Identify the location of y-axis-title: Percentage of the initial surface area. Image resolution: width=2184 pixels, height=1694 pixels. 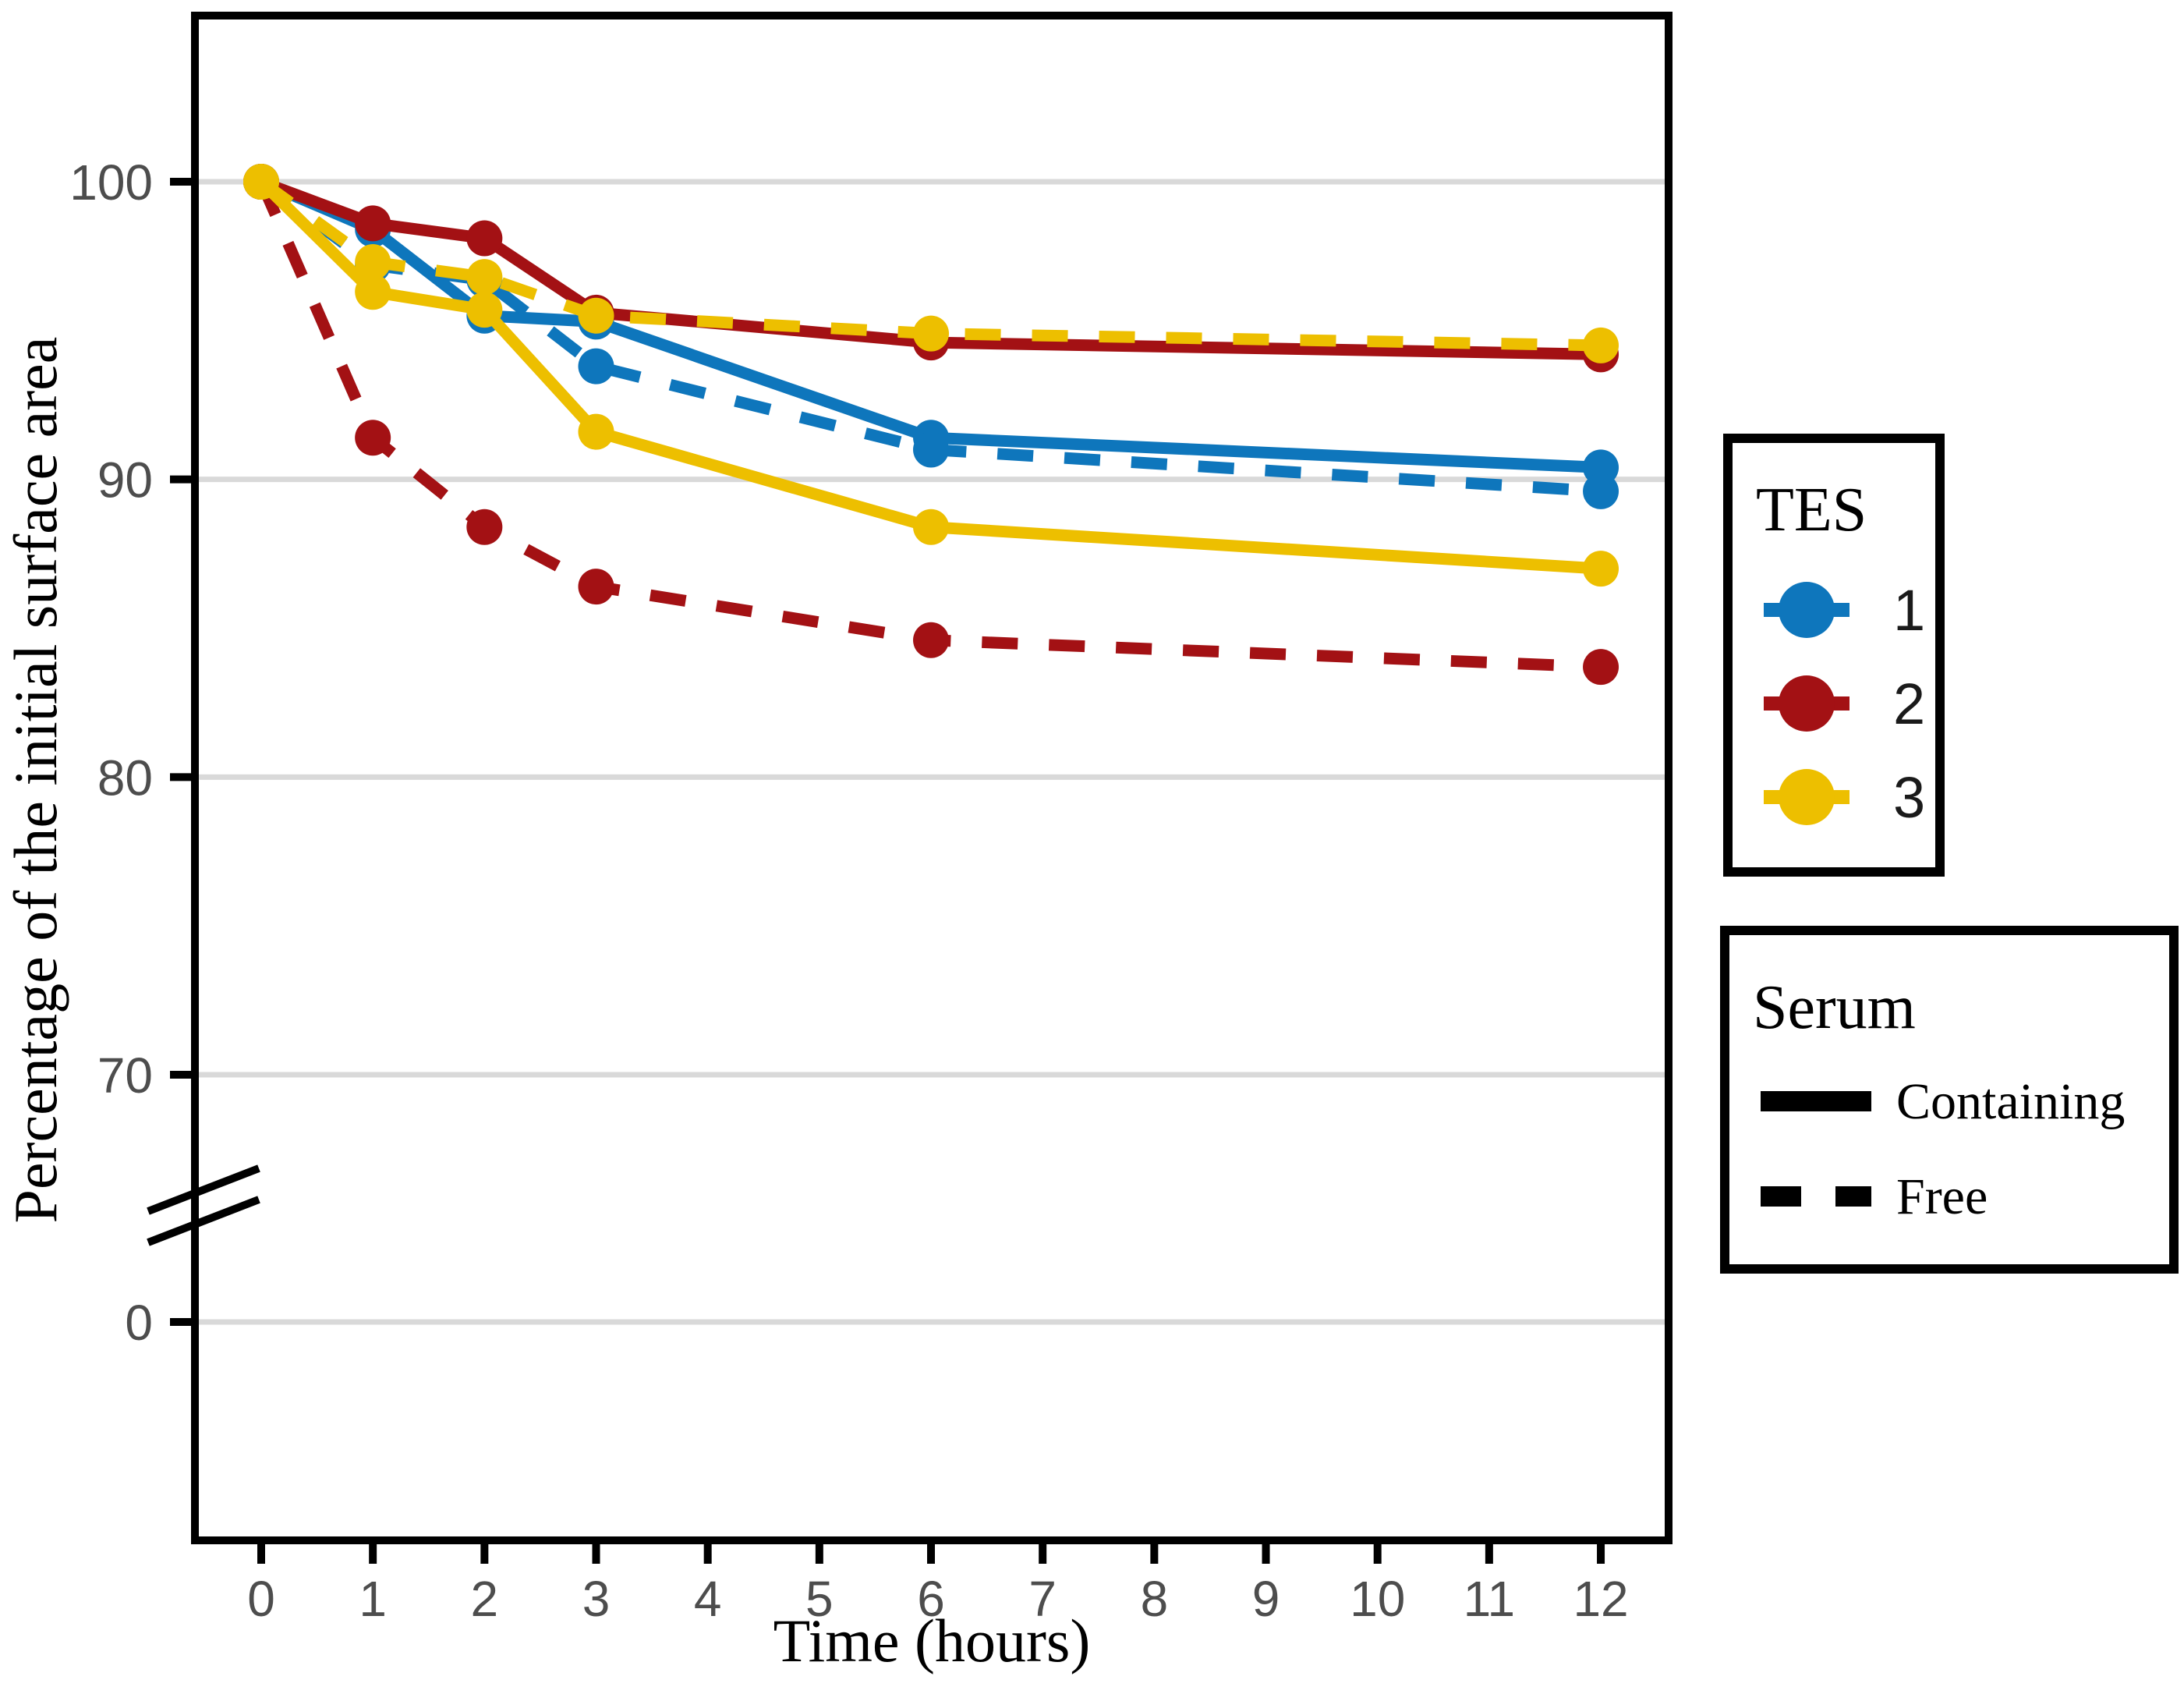
(36, 780).